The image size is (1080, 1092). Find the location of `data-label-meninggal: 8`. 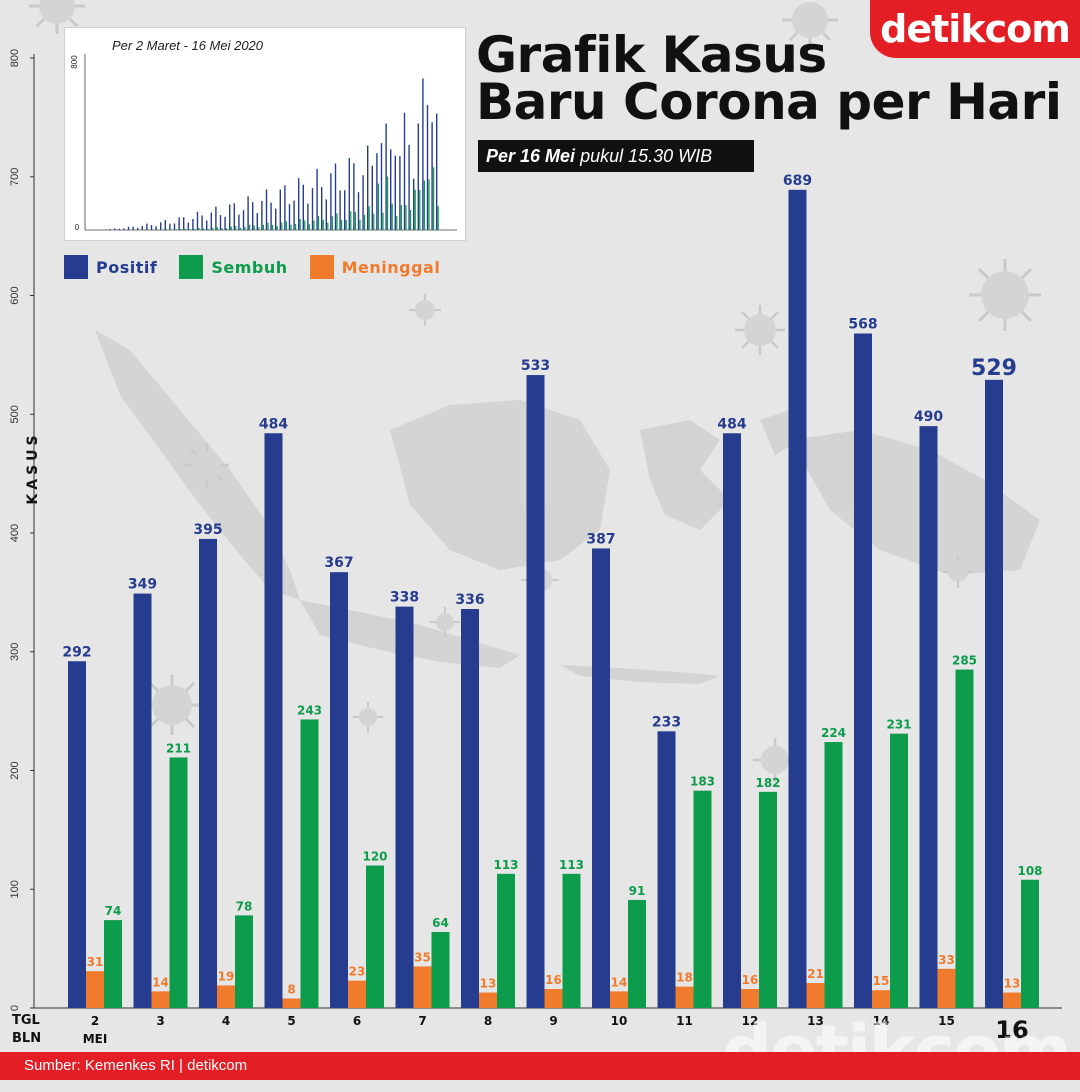

data-label-meninggal: 8 is located at coordinates (291, 990).